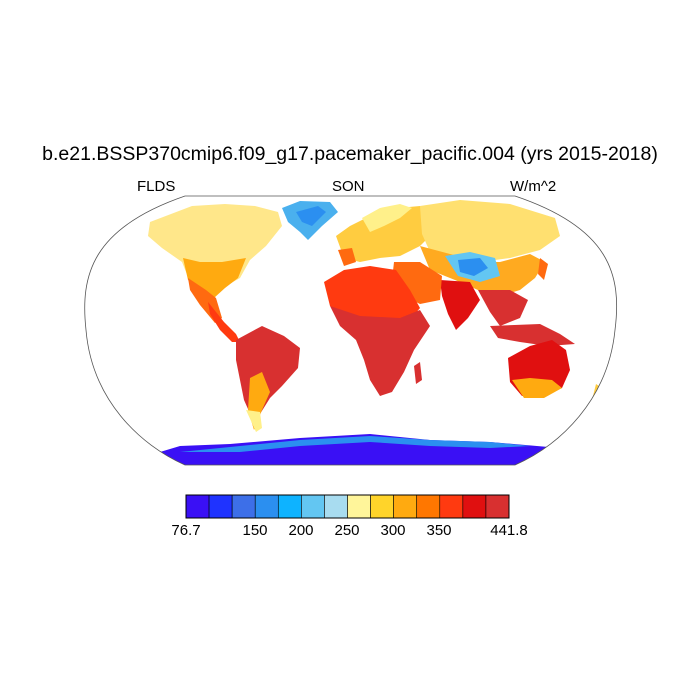 The image size is (700, 700). Describe the element at coordinates (215, 250) in the screenshot. I see `north-america-region` at that location.